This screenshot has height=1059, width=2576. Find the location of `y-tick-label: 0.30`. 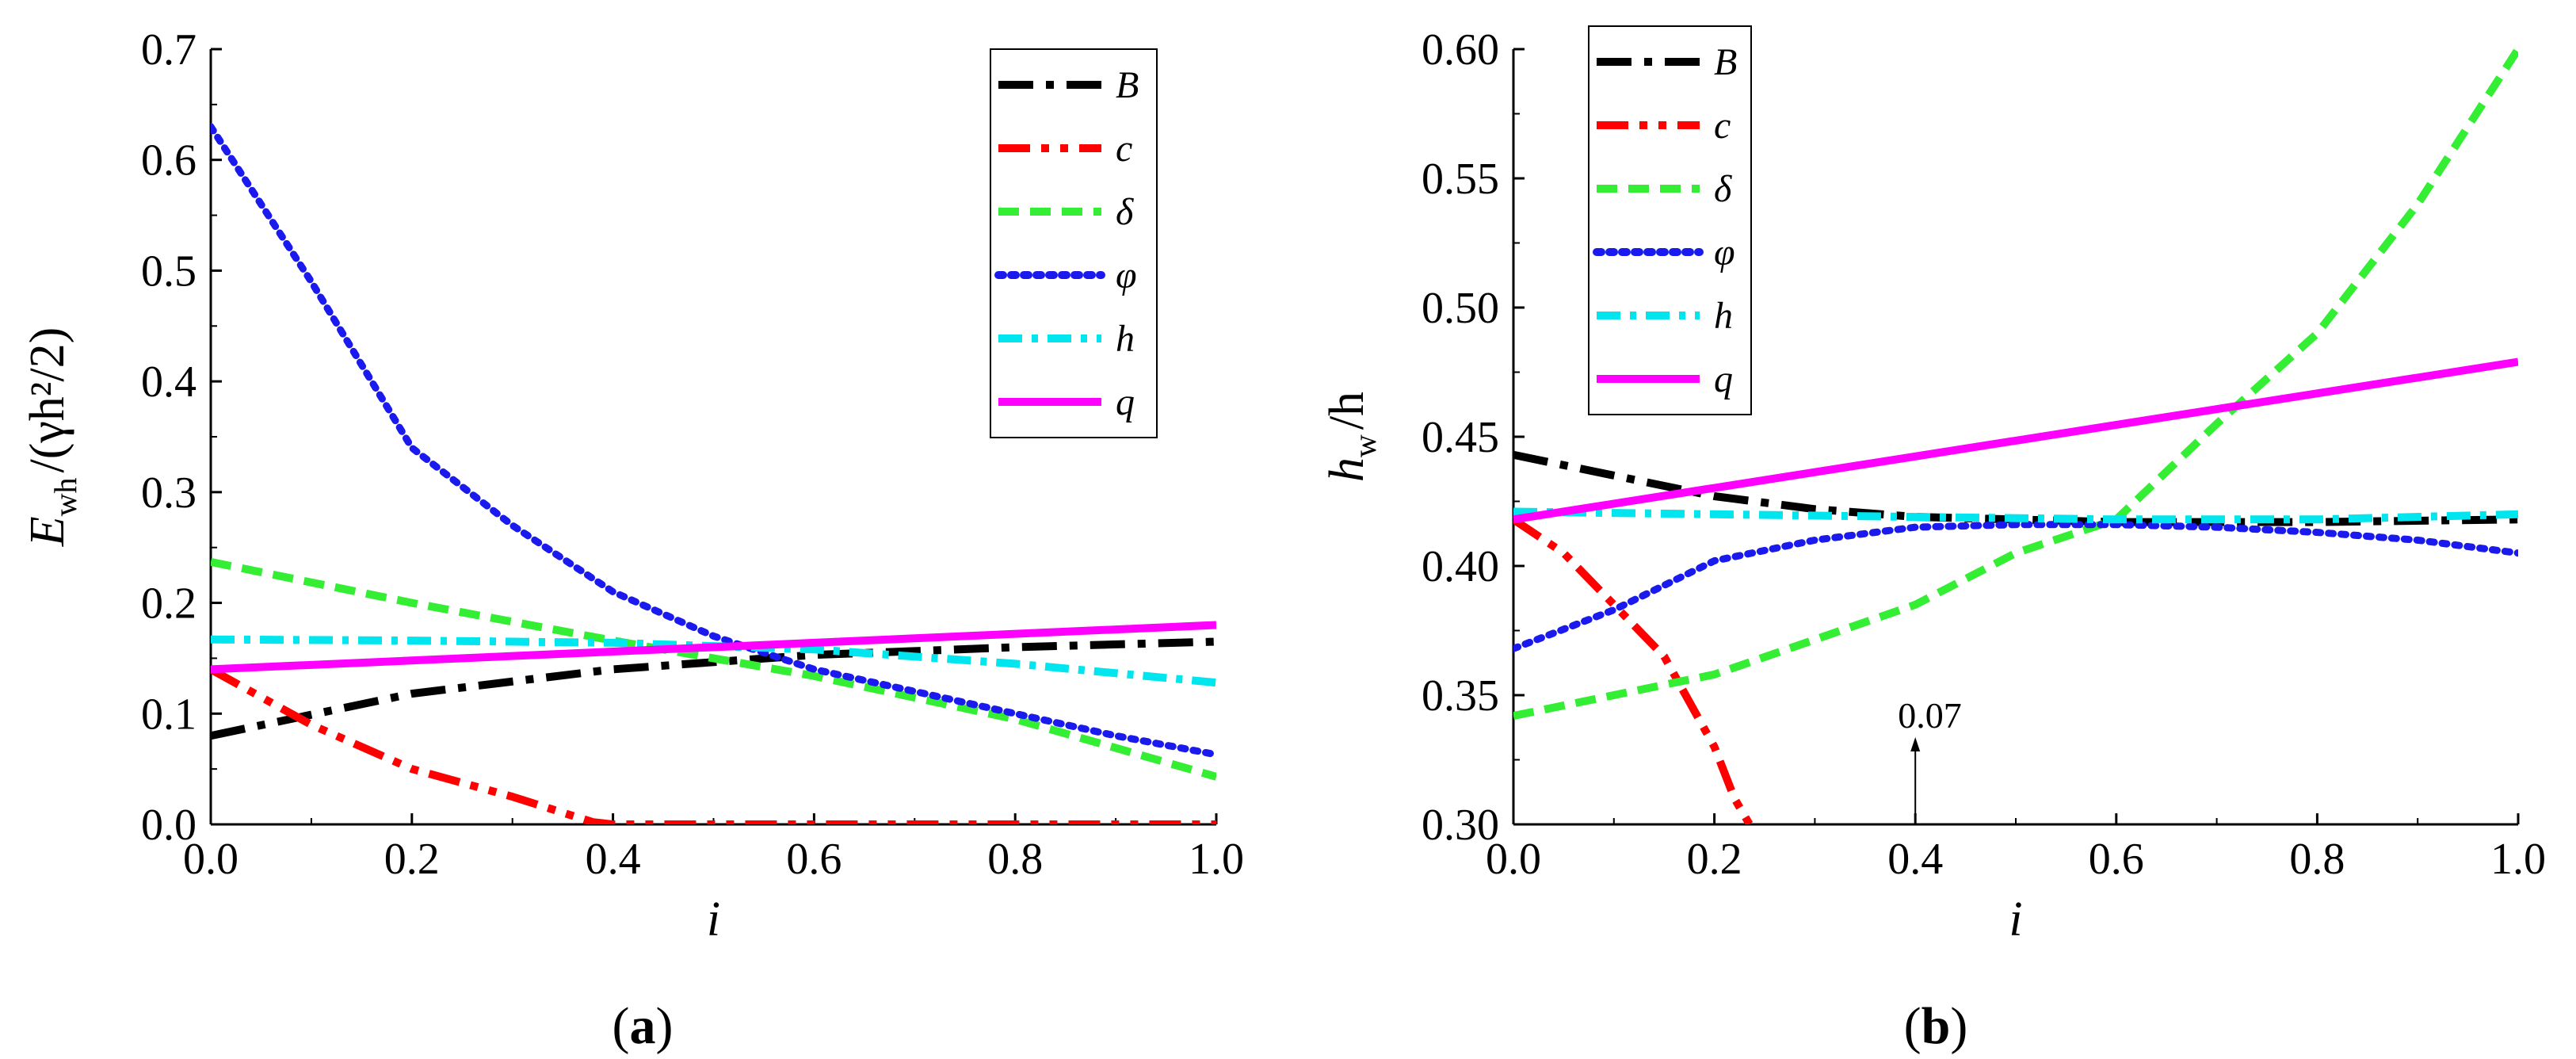

y-tick-label: 0.30 is located at coordinates (1460, 825).